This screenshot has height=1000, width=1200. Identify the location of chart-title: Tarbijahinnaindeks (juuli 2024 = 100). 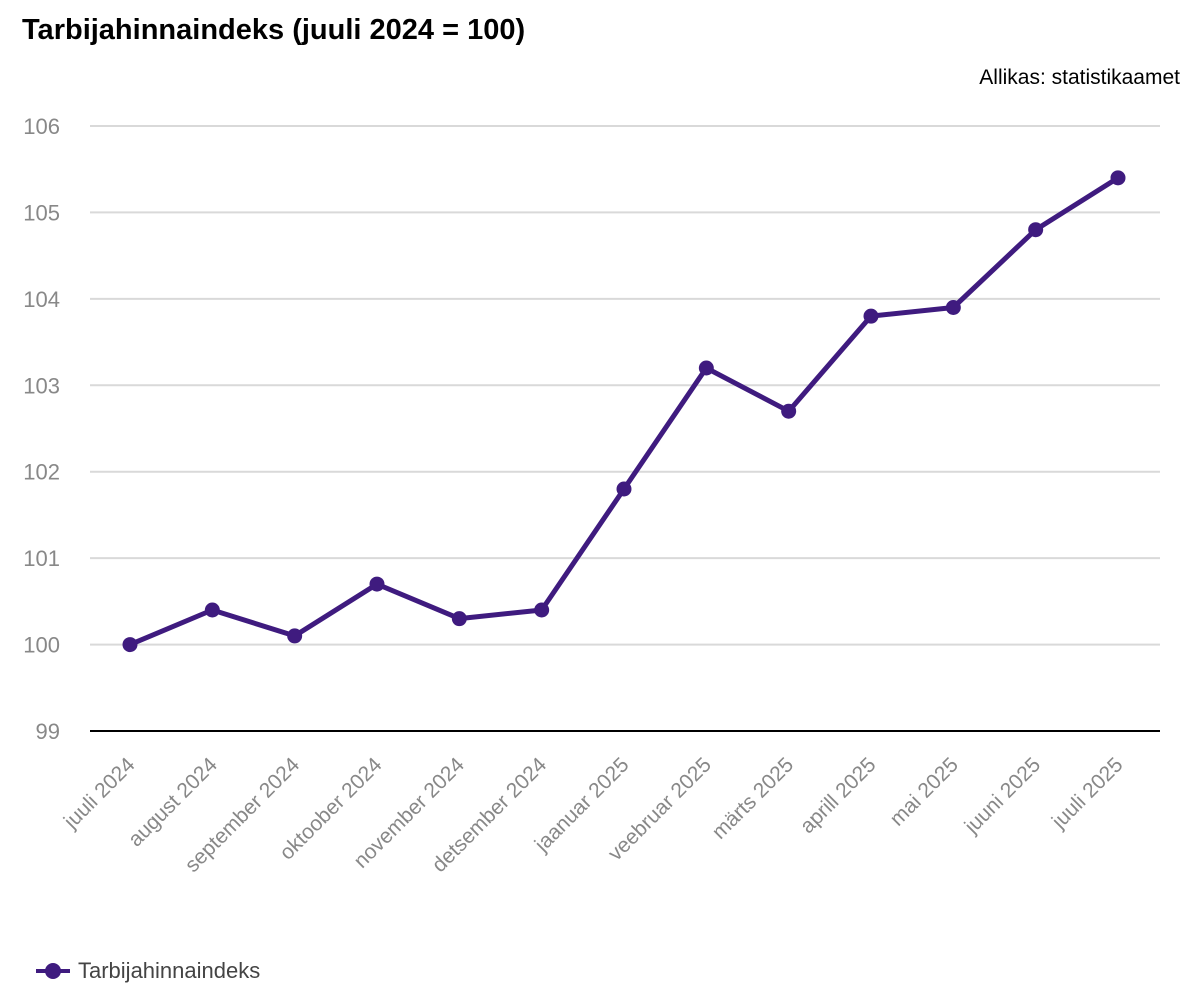
(274, 30).